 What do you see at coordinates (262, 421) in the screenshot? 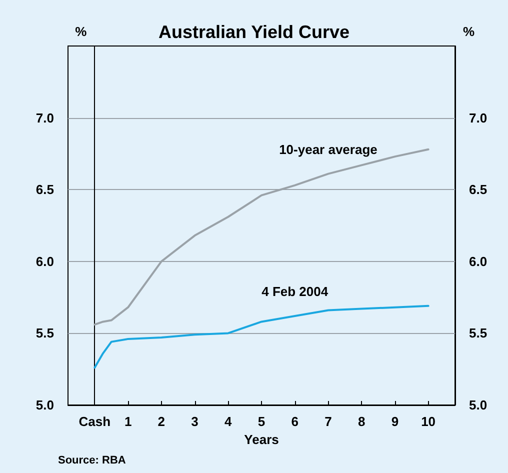
I see `x-tick-label: 5` at bounding box center [262, 421].